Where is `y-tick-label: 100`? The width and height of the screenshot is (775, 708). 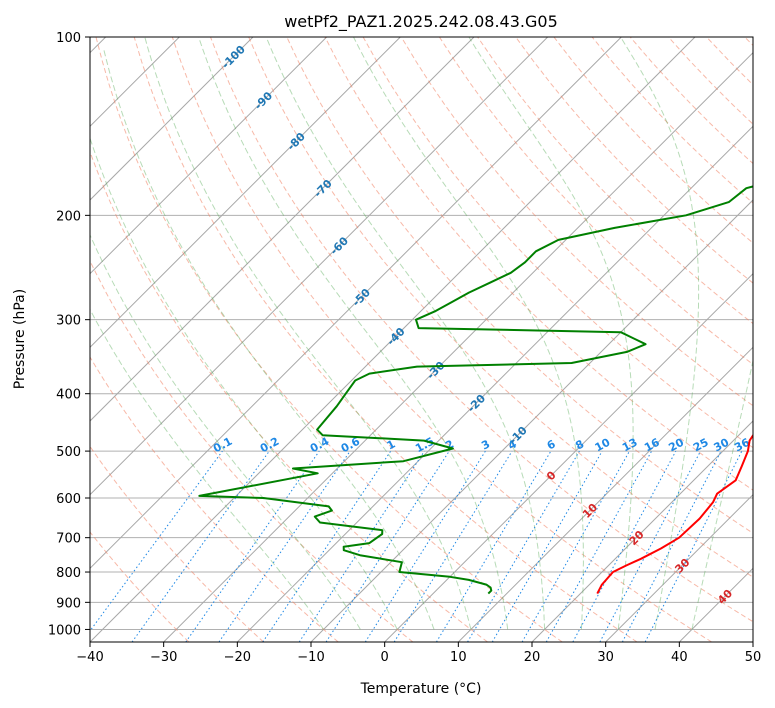
y-tick-label: 100 is located at coordinates (68, 38).